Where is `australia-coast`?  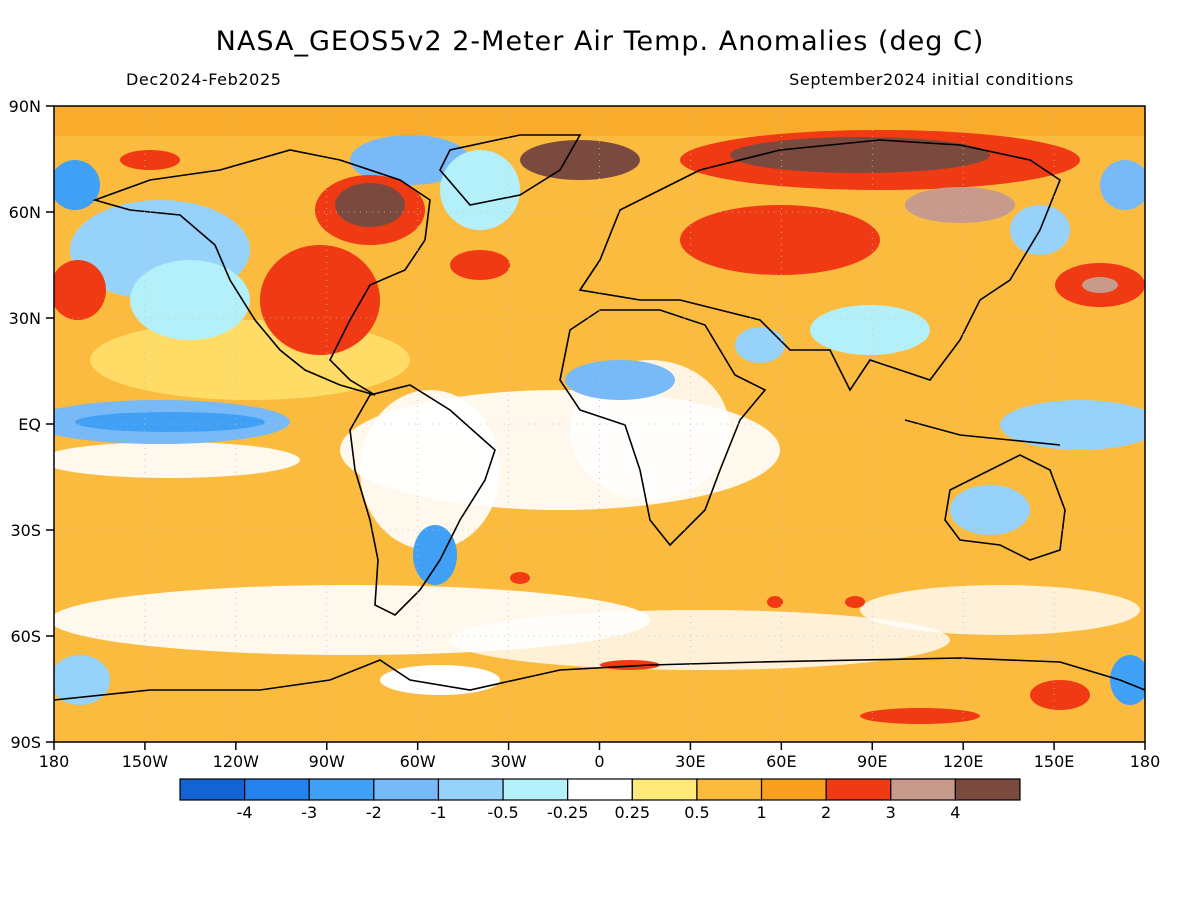 australia-coast is located at coordinates (1005, 507).